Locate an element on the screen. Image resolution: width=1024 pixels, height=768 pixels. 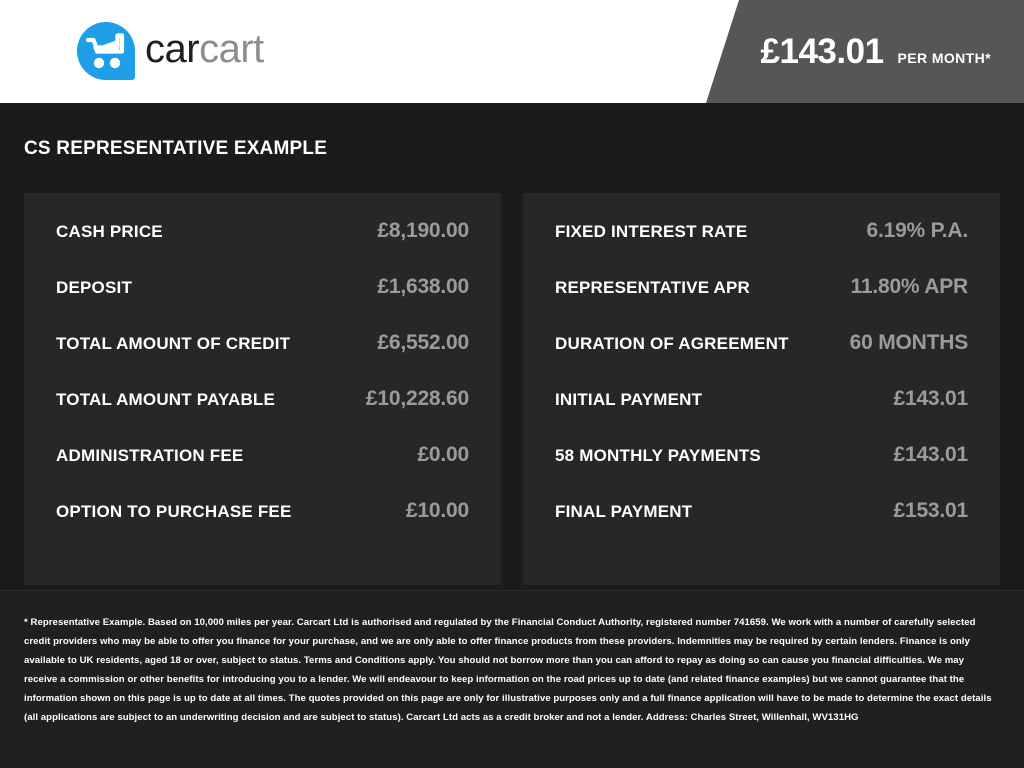
finance-row-value: £0.00 is located at coordinates (443, 454).